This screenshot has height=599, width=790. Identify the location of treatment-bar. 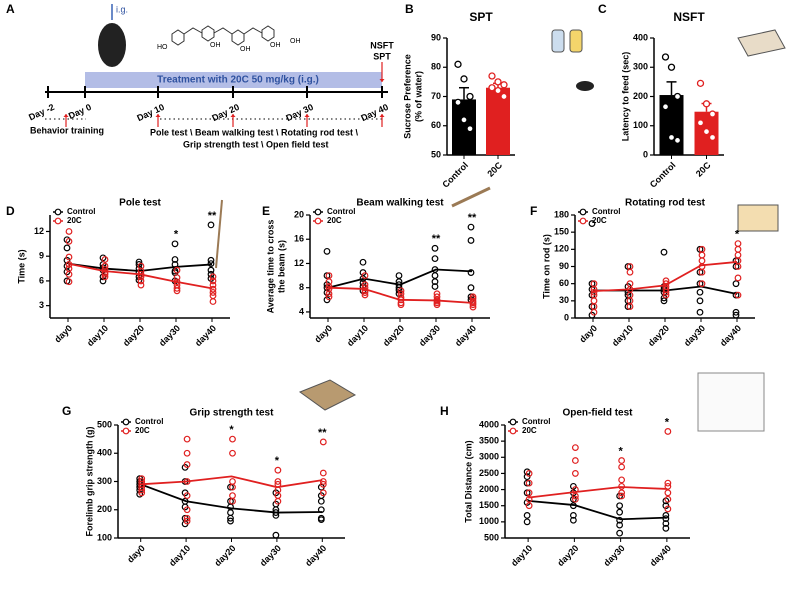
(233, 80).